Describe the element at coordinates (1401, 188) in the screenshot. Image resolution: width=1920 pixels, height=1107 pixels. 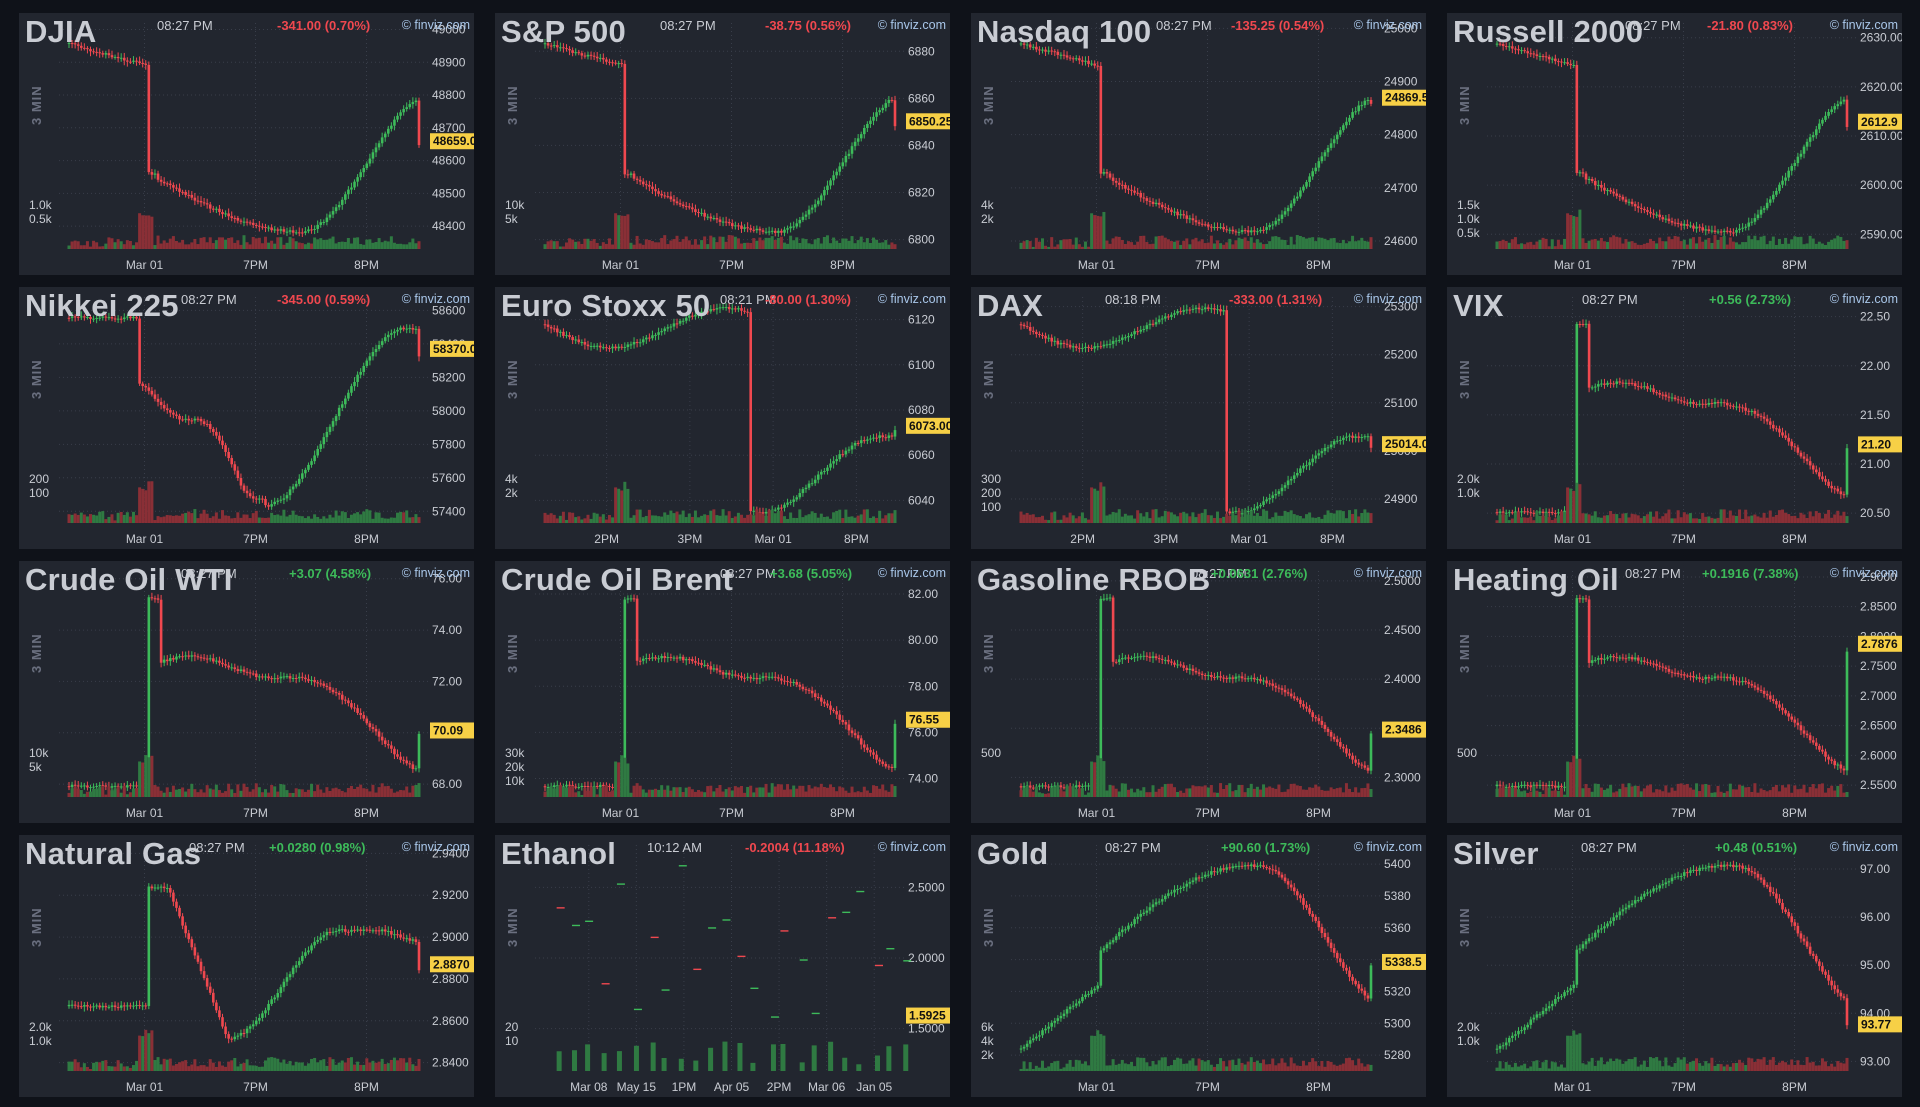
I see `y-tick-label: 24700` at that location.